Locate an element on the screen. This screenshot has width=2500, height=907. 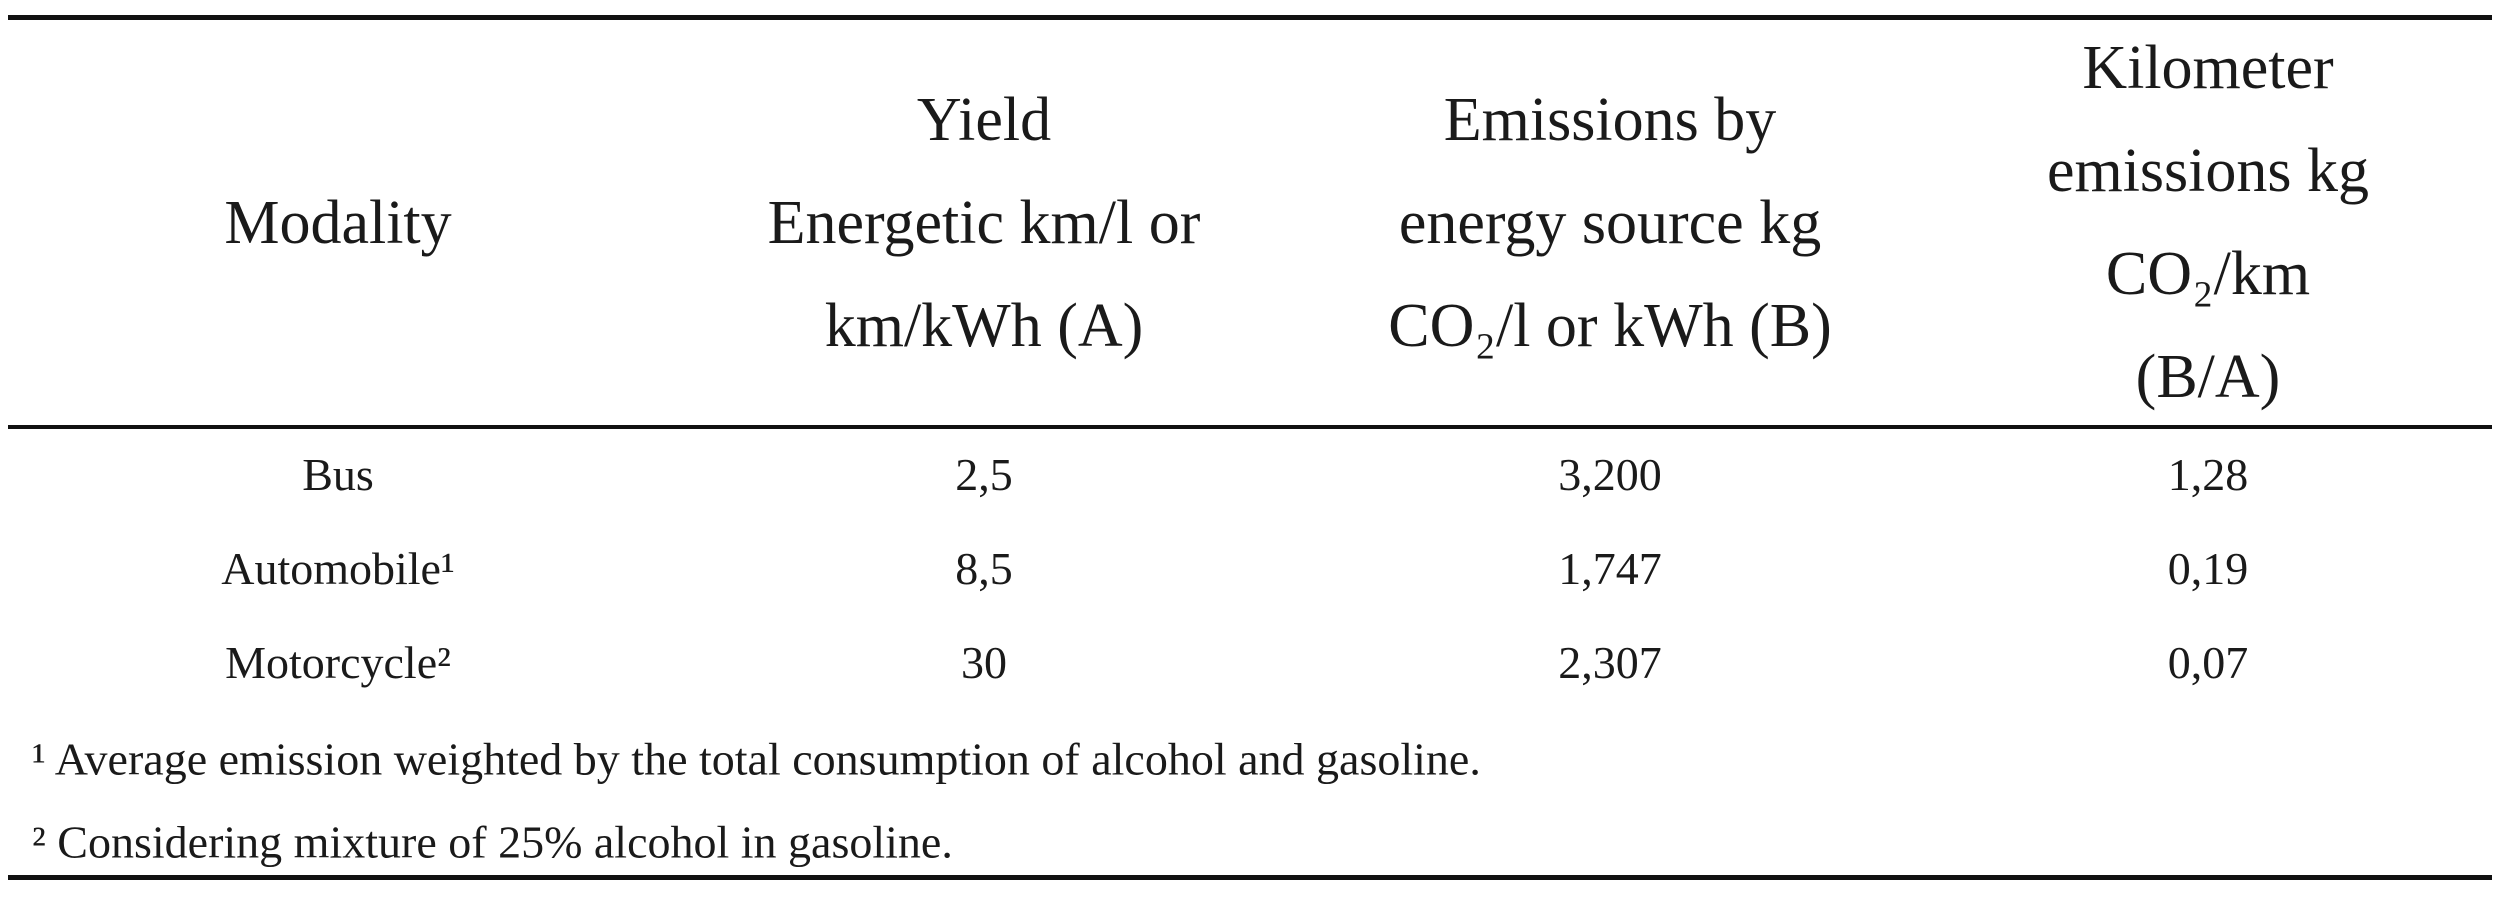
header-cell: Yield Energetic km/l or km/kWh (A) is located at coordinates (984, 223).